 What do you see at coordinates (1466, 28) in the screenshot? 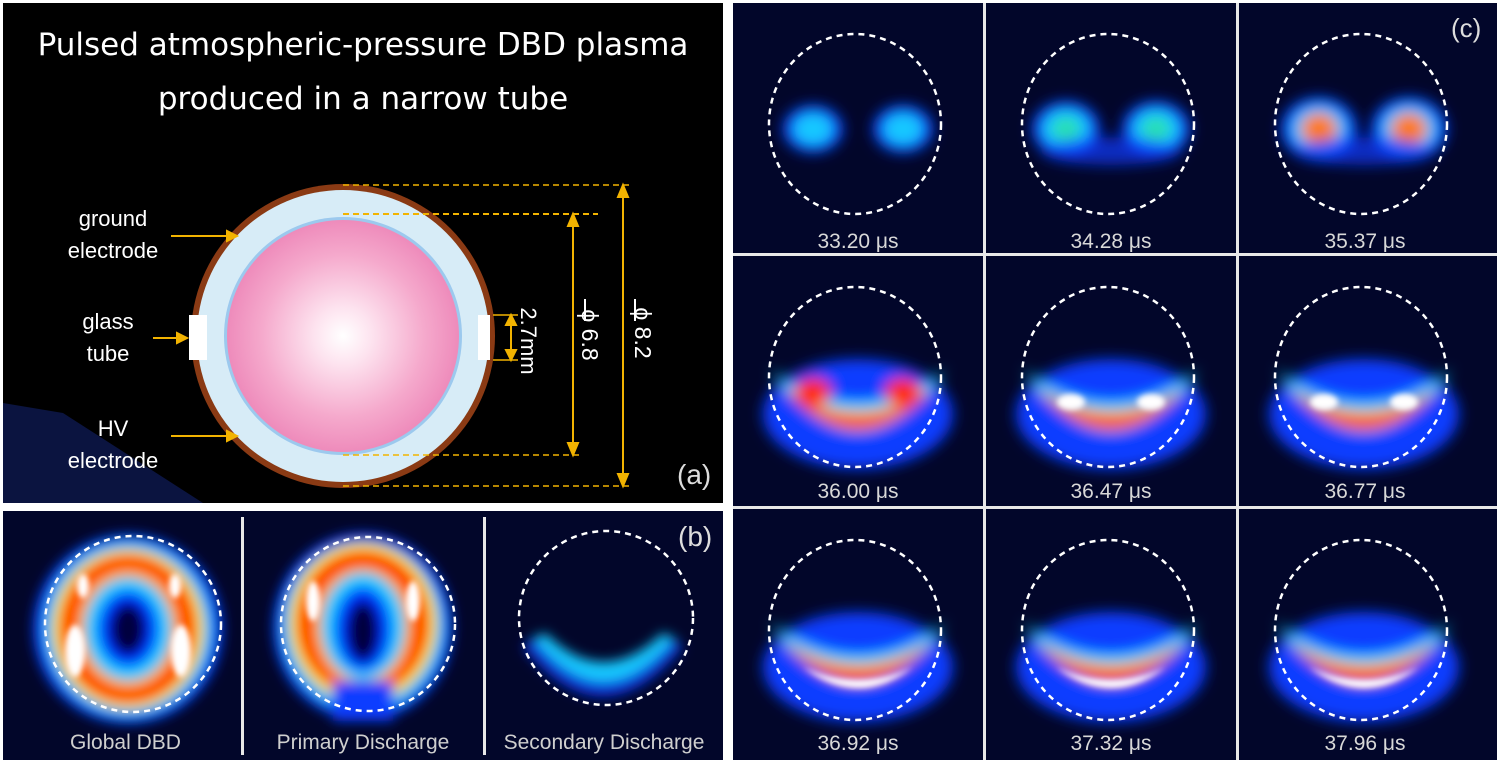
I see `panel-c-letter: (c)` at bounding box center [1466, 28].